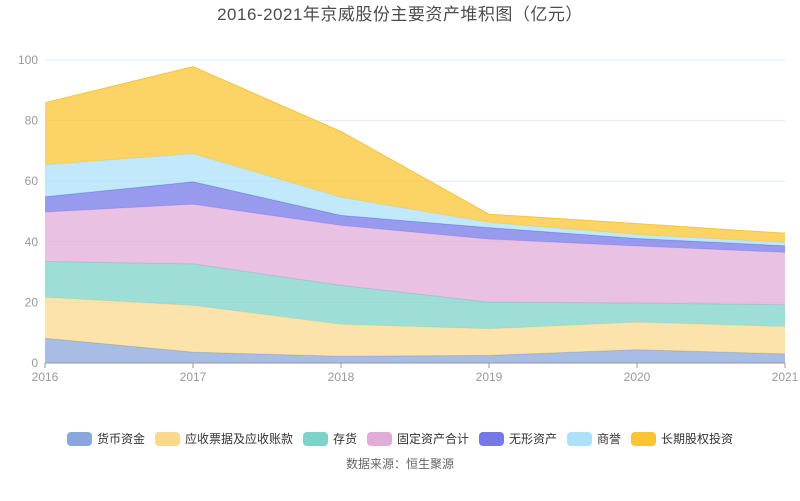  I want to click on x-tick-label: 2021, so click(785, 377).